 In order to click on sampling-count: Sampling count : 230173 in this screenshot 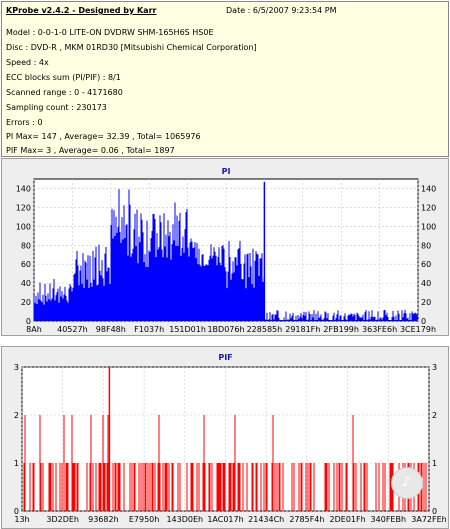, I will do `click(56, 107)`.